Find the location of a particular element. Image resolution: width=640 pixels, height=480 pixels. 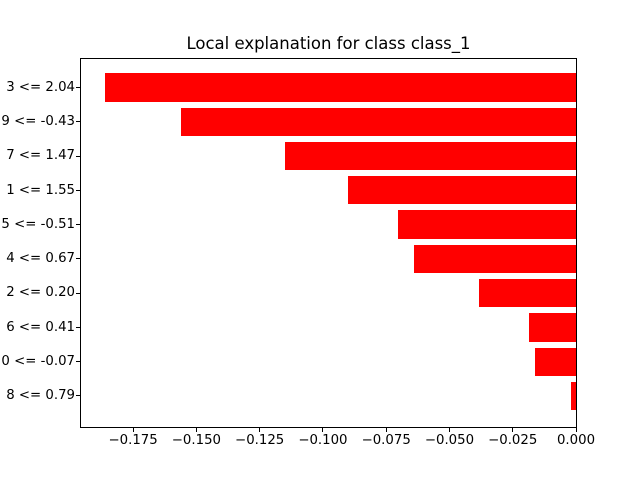

x-tick-label: −0.150 is located at coordinates (196, 440).